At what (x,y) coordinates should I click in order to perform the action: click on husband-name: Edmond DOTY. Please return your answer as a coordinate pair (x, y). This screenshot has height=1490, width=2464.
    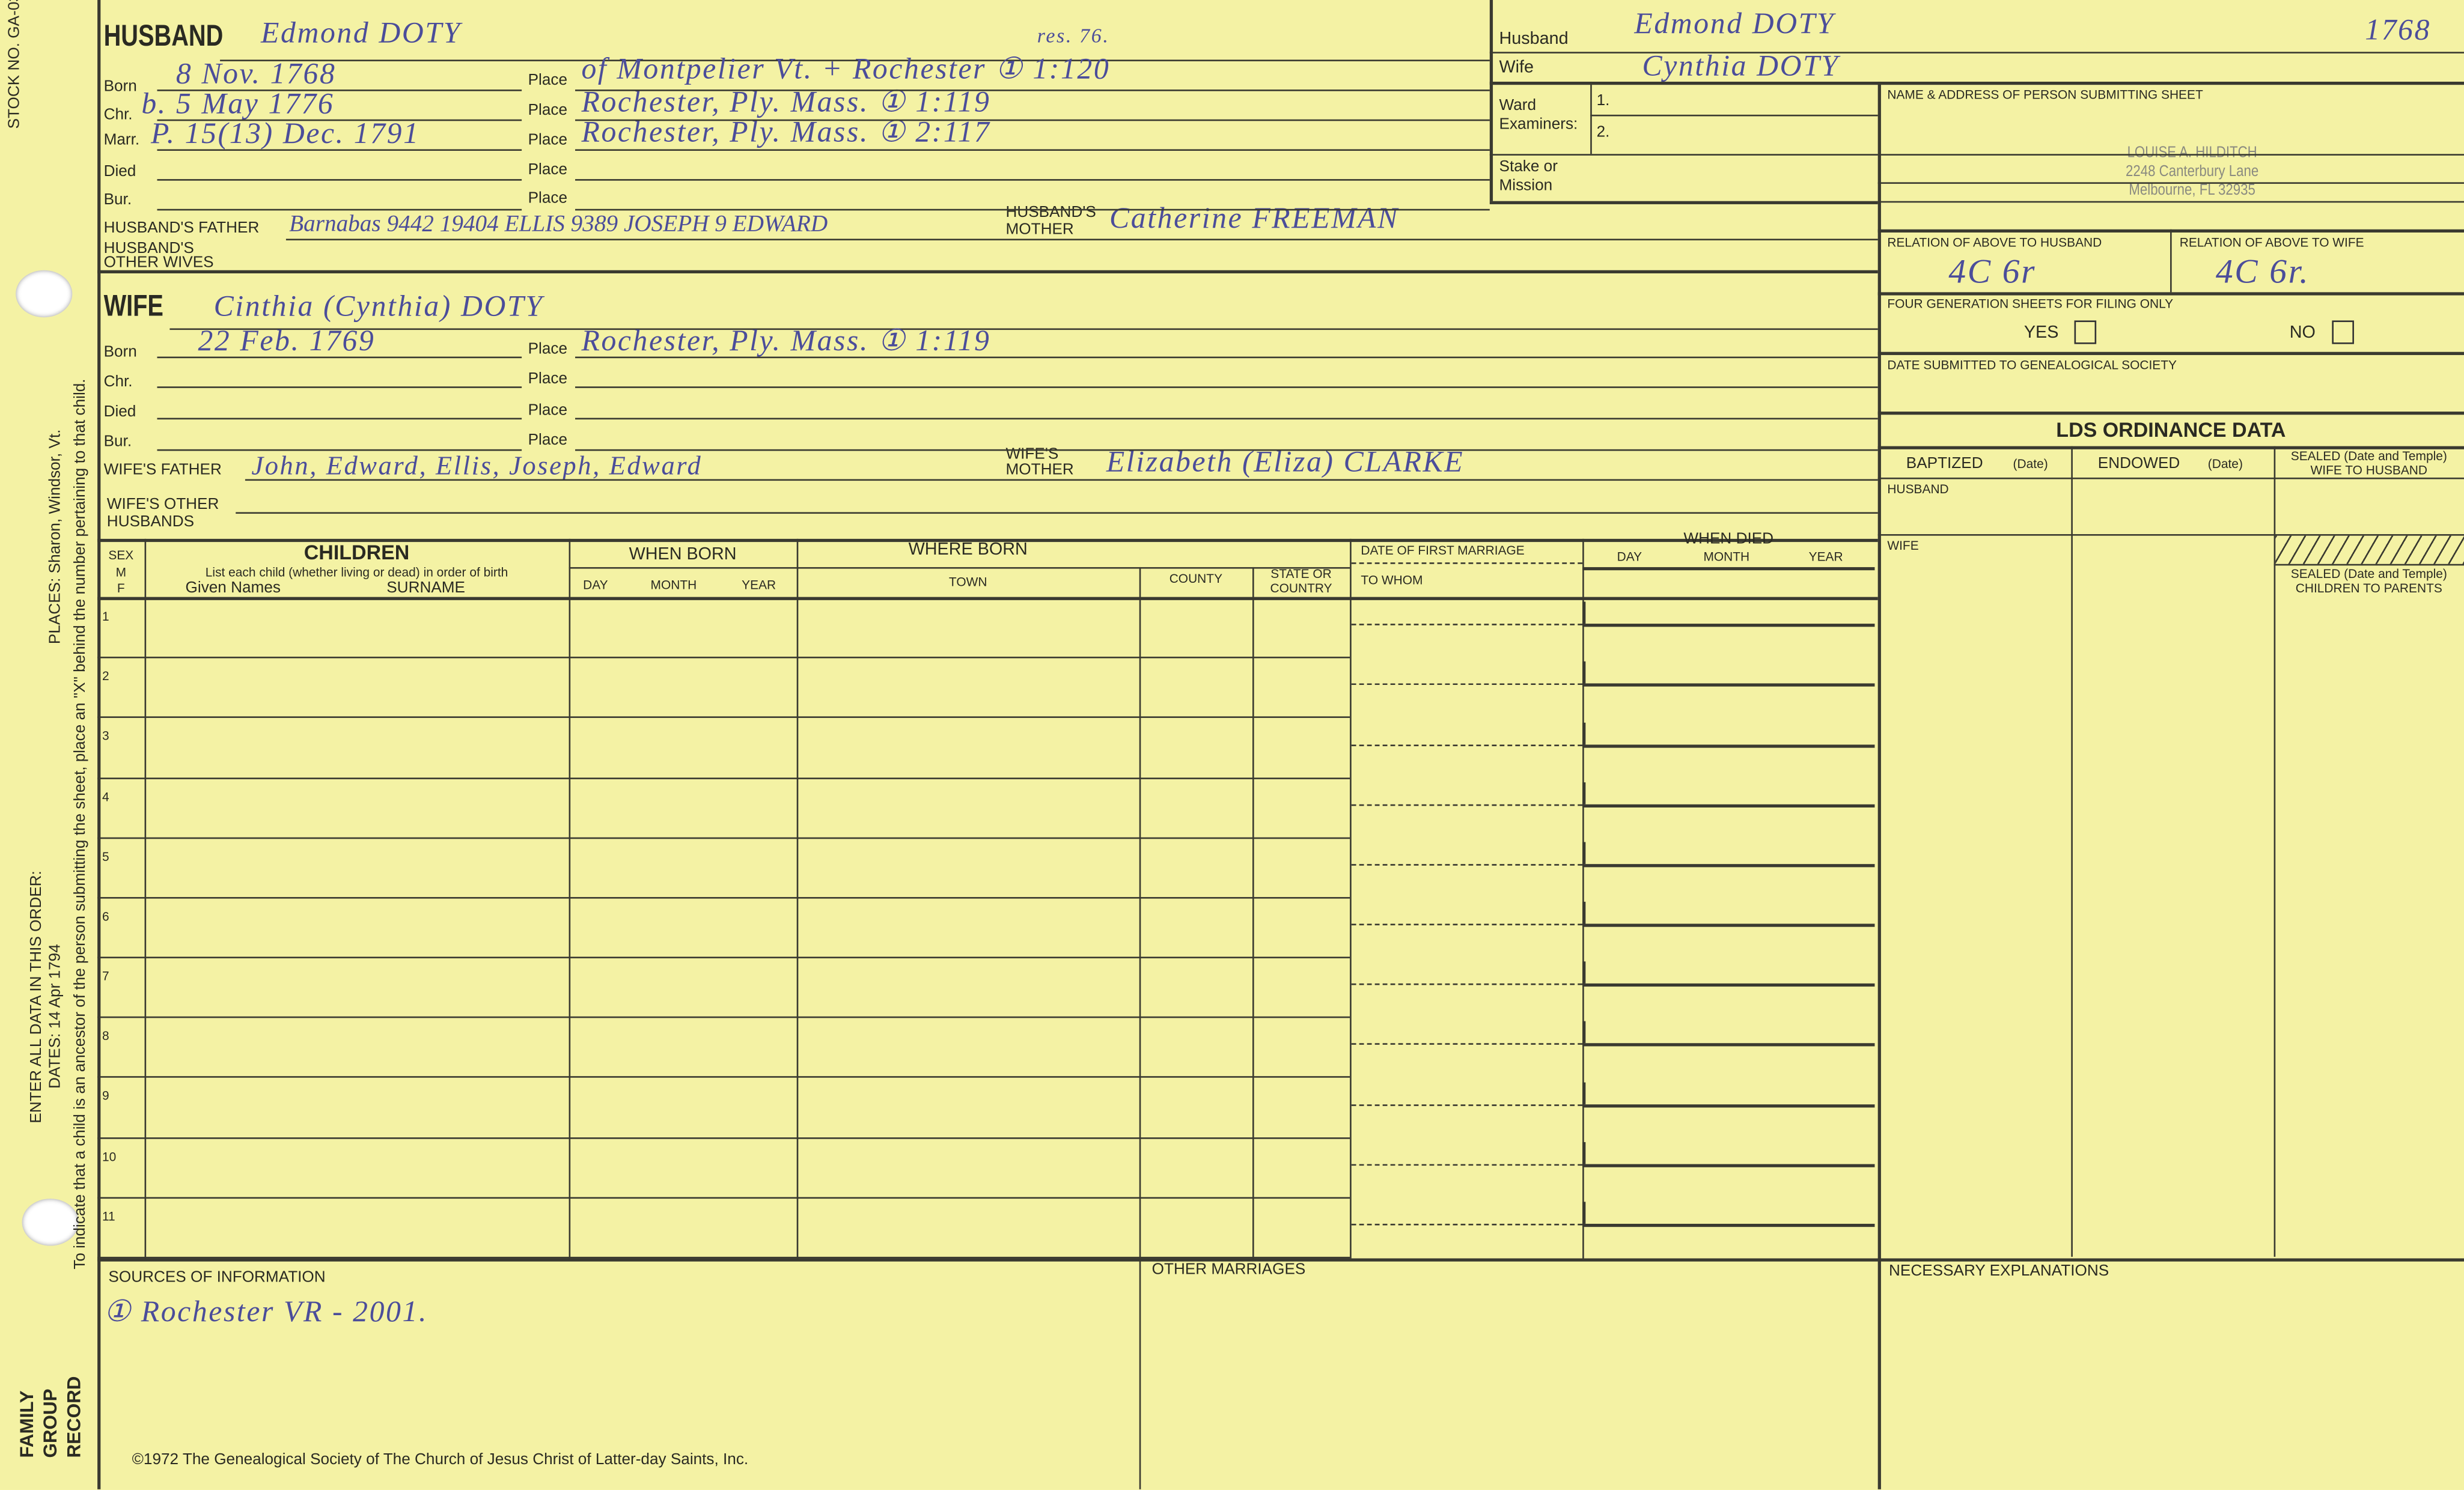
    Looking at the image, I should click on (361, 33).